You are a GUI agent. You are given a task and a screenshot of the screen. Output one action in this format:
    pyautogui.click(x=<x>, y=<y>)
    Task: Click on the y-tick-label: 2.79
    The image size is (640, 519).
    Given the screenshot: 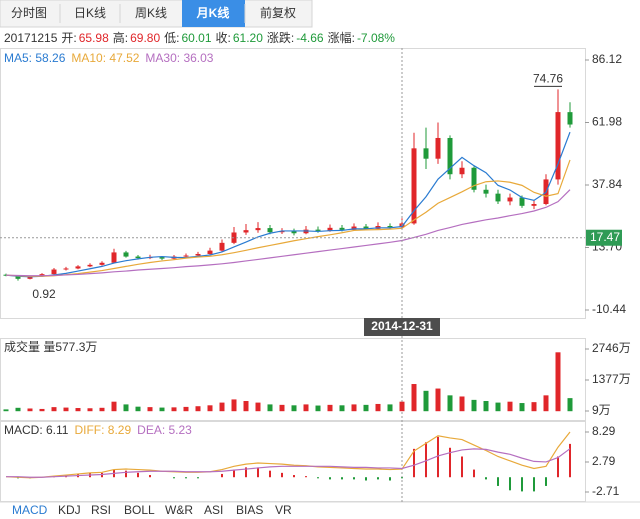 What is the action you would take?
    pyautogui.click(x=604, y=461)
    